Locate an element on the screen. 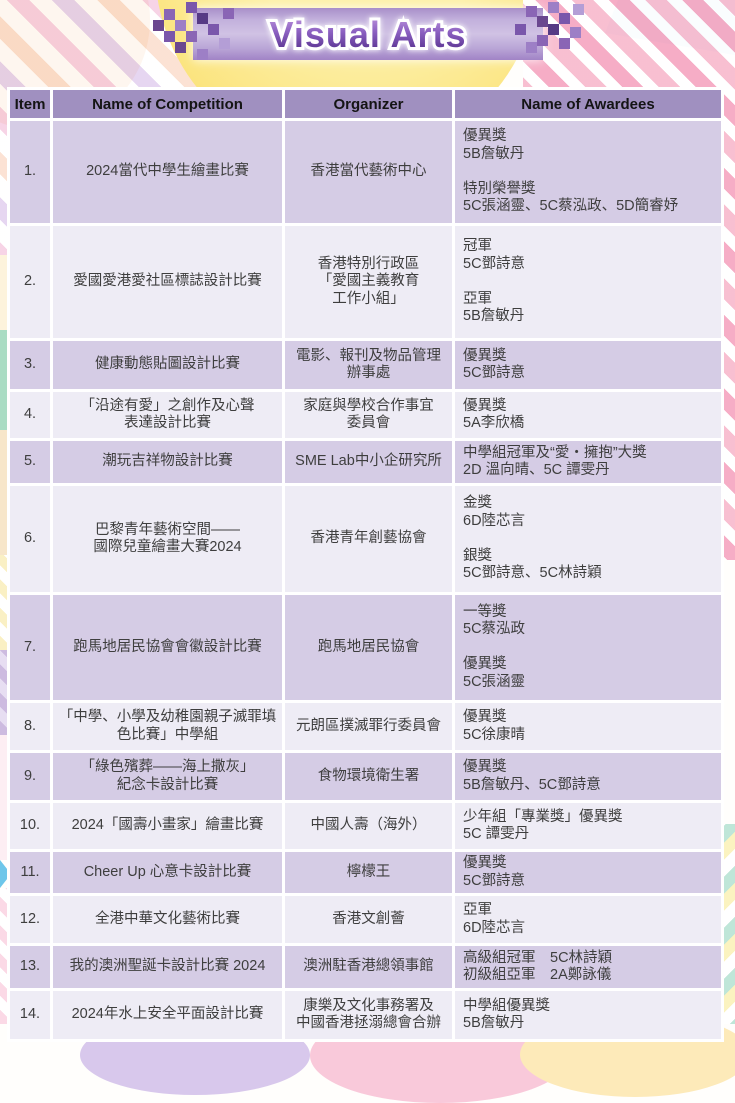 Image resolution: width=735 pixels, height=1103 pixels. awardees-cell: 高級組冠軍 5C林詩穎 初級組亞軍 2A鄭詠儀 is located at coordinates (588, 967).